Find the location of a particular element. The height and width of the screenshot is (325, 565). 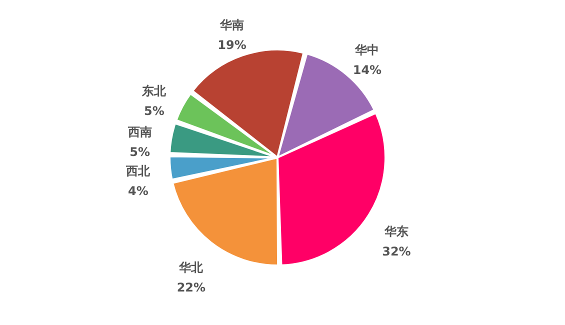

data-label: 14% is located at coordinates (367, 70).